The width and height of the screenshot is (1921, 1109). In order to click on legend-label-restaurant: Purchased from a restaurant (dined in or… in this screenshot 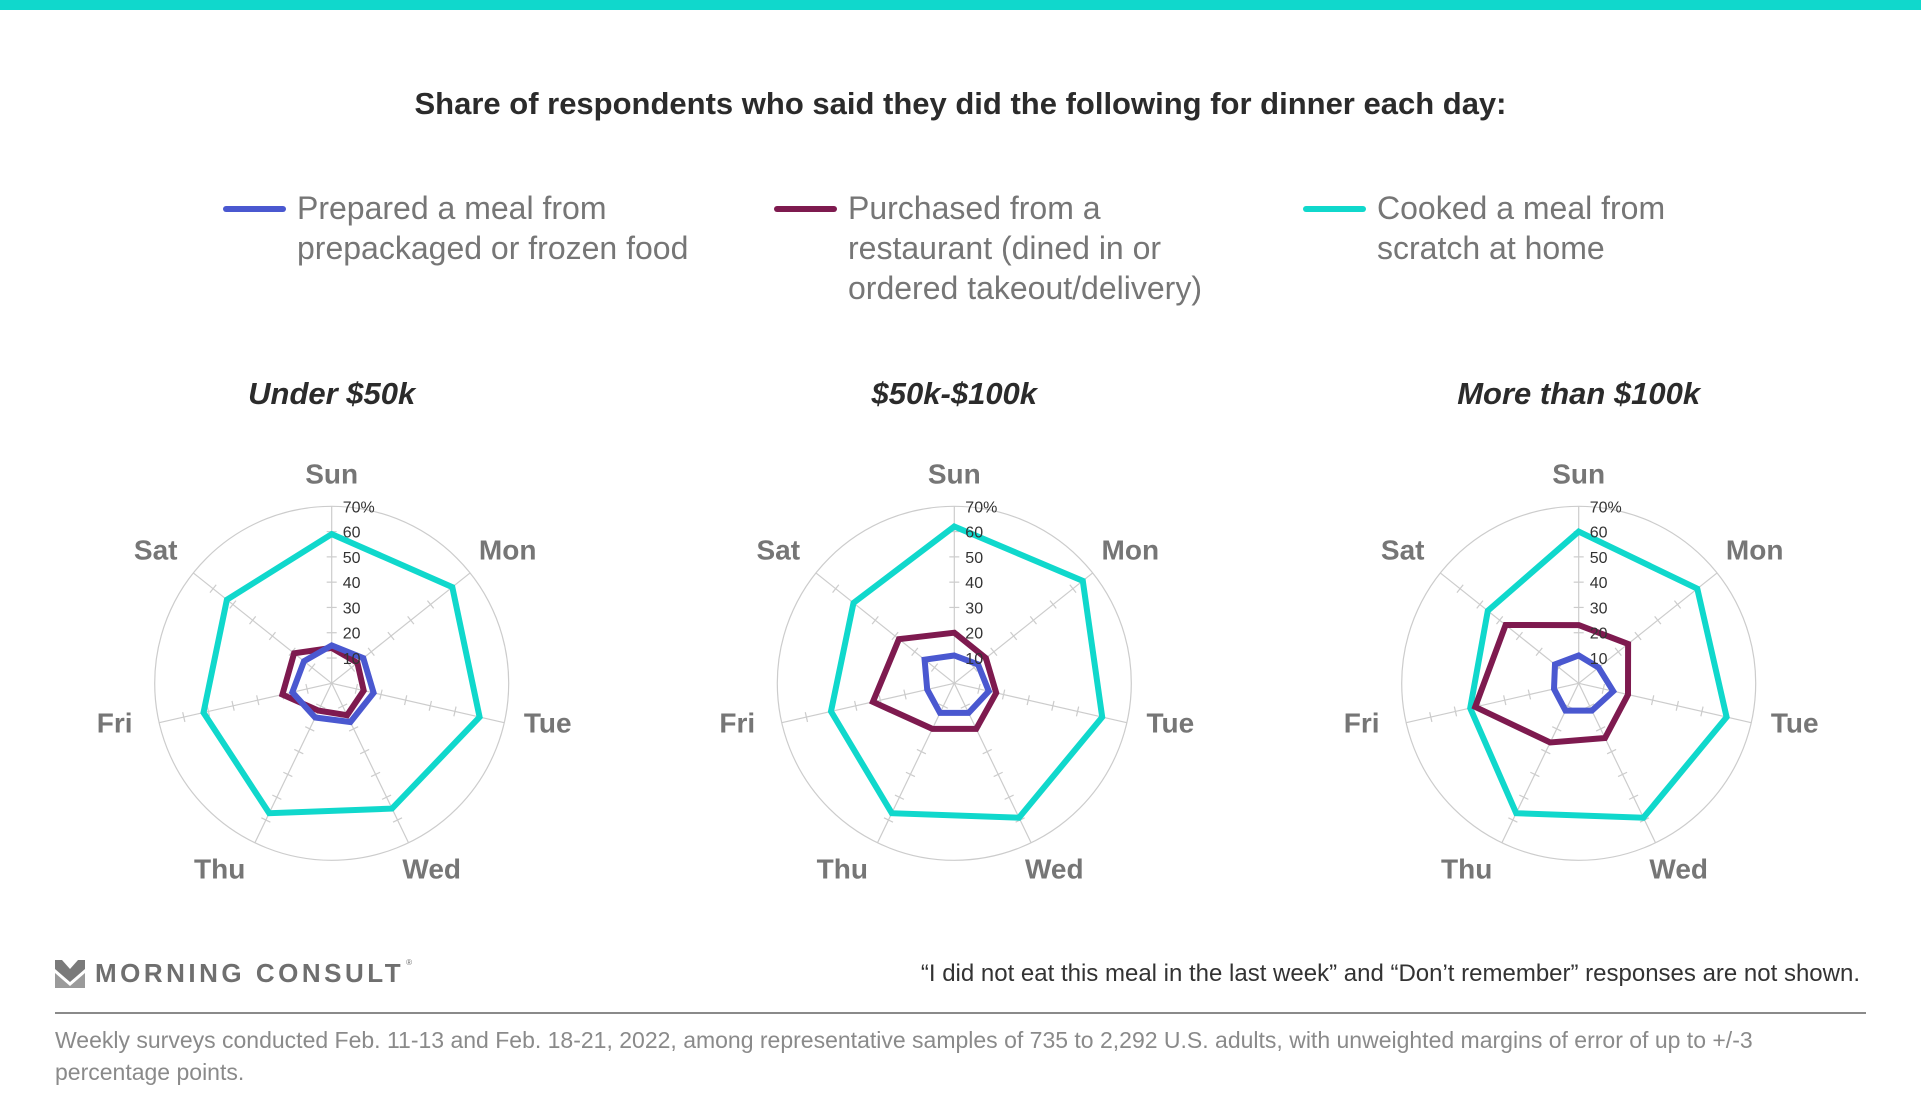, I will do `click(1025, 248)`.